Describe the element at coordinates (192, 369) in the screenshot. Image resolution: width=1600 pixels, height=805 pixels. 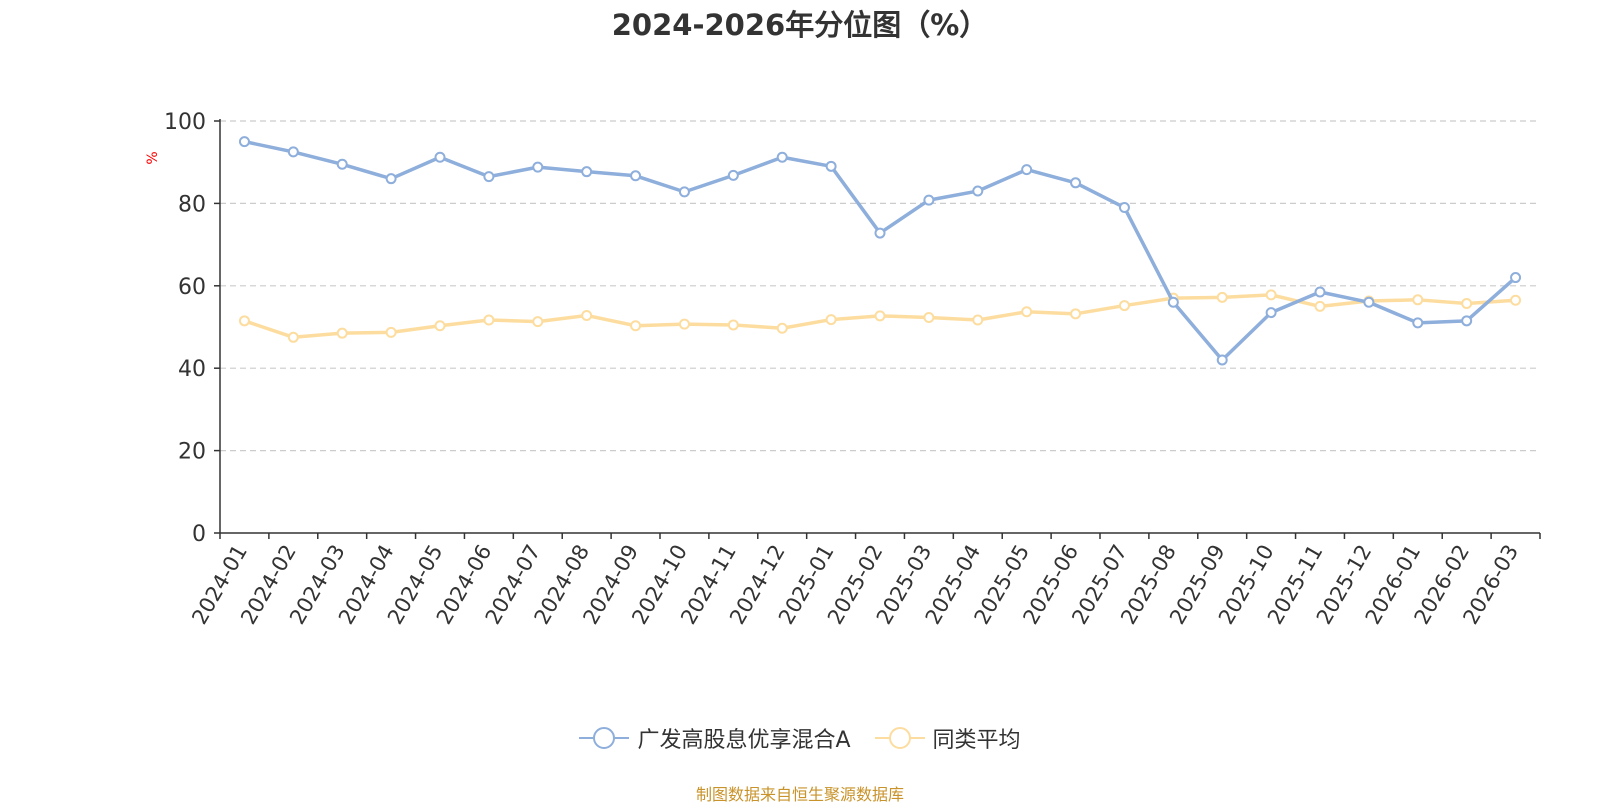
I see `y-tick-label-40: 40` at that location.